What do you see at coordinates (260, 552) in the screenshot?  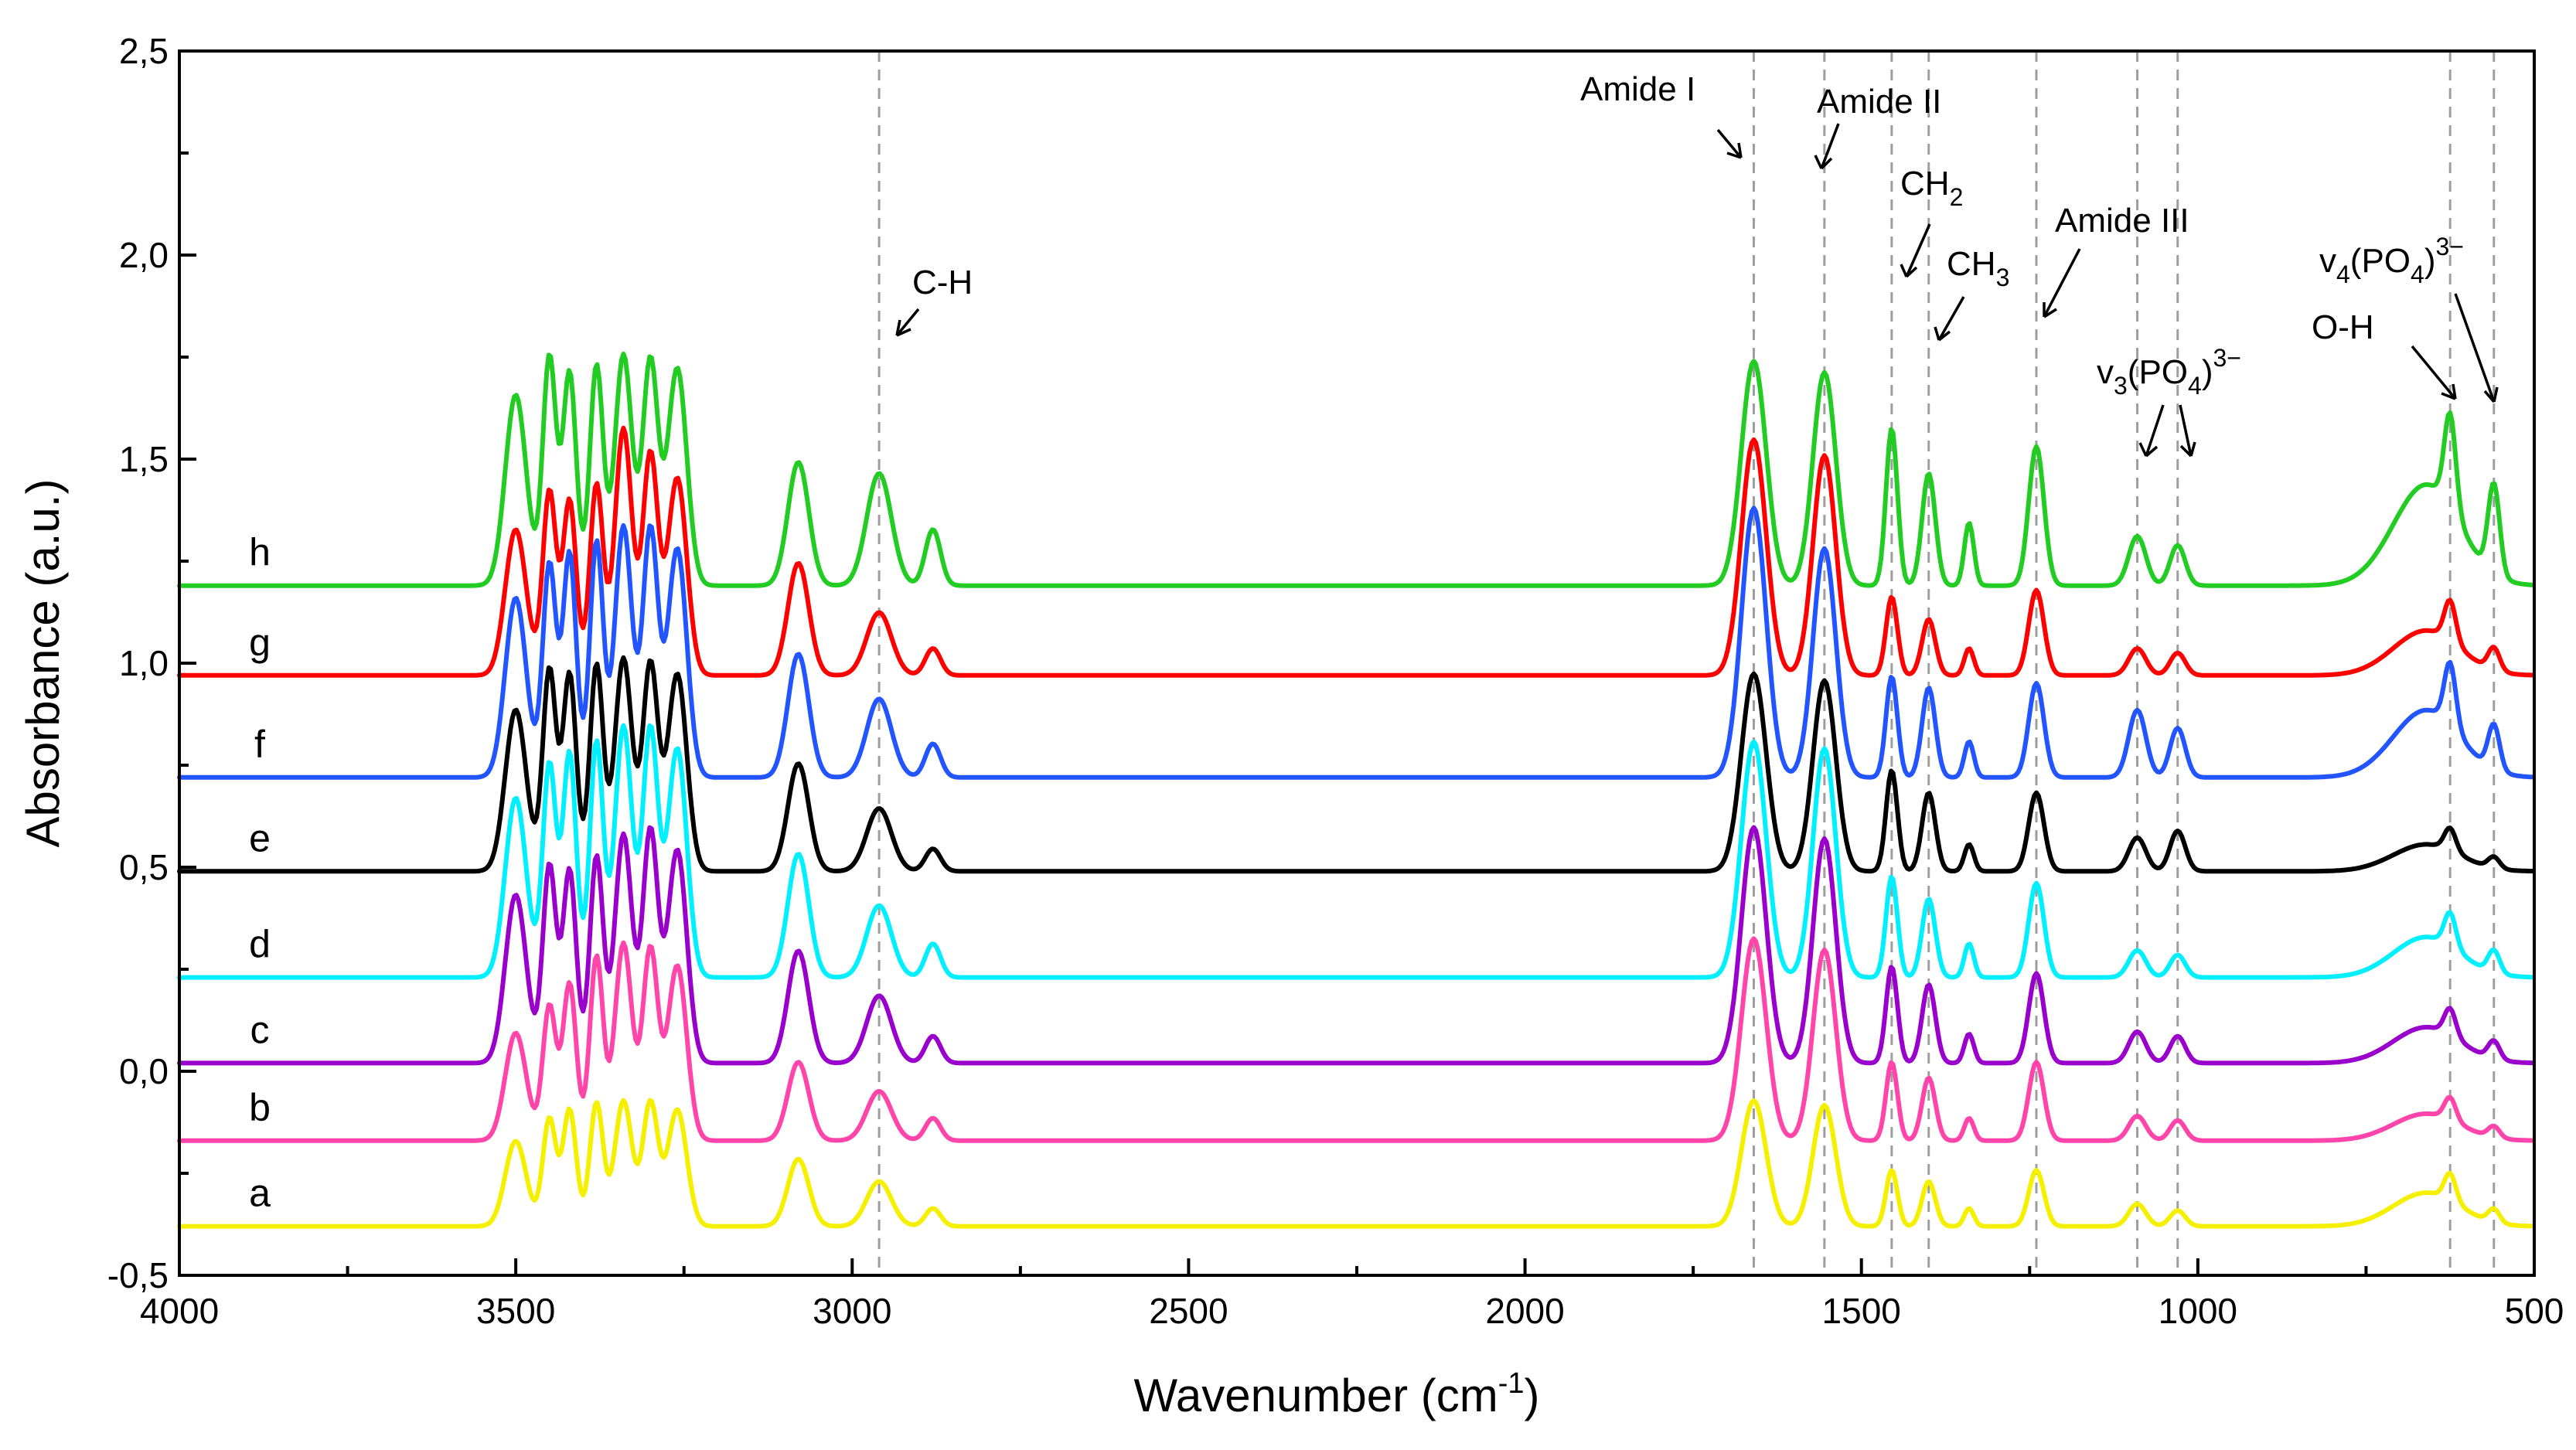 I see `curve-label-h: h` at bounding box center [260, 552].